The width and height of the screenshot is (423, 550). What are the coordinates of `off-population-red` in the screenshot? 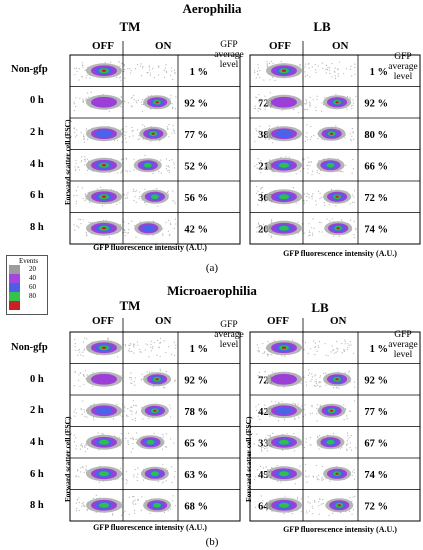 It's located at (284, 347).